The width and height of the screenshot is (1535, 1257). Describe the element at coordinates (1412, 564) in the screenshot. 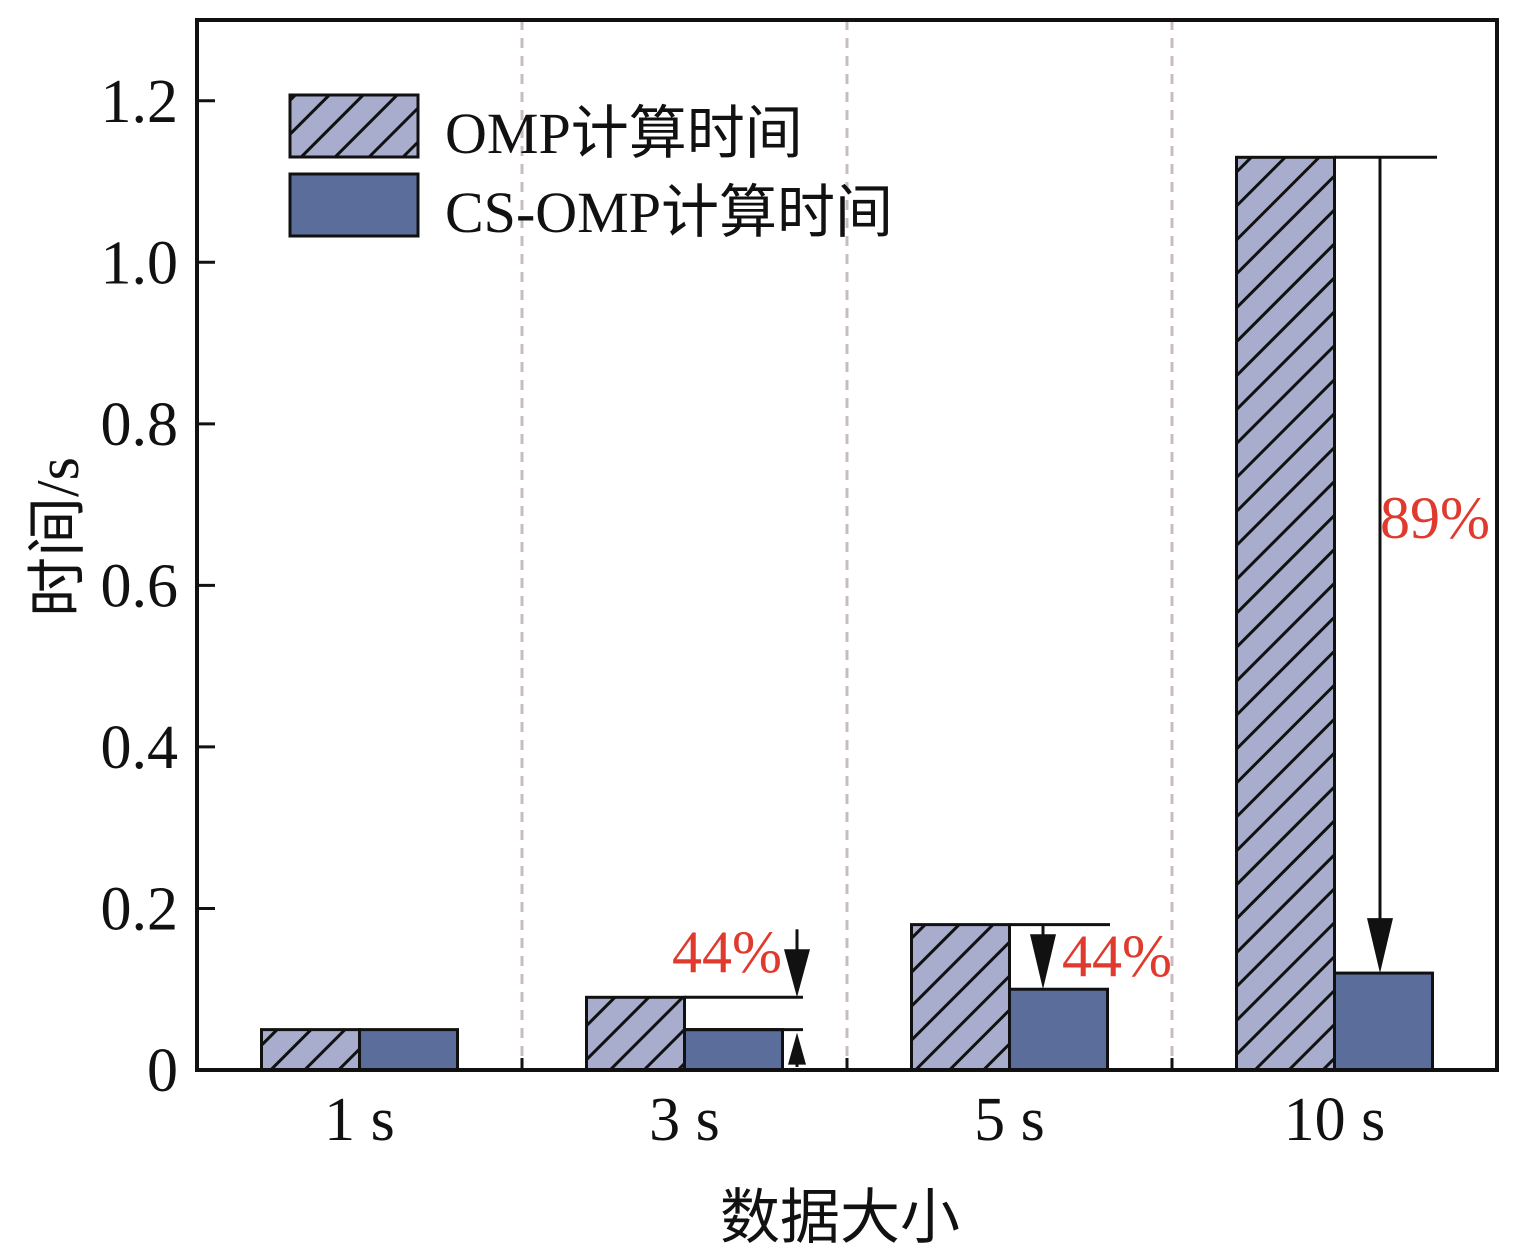

I see `reduction-annotation: 89%` at that location.